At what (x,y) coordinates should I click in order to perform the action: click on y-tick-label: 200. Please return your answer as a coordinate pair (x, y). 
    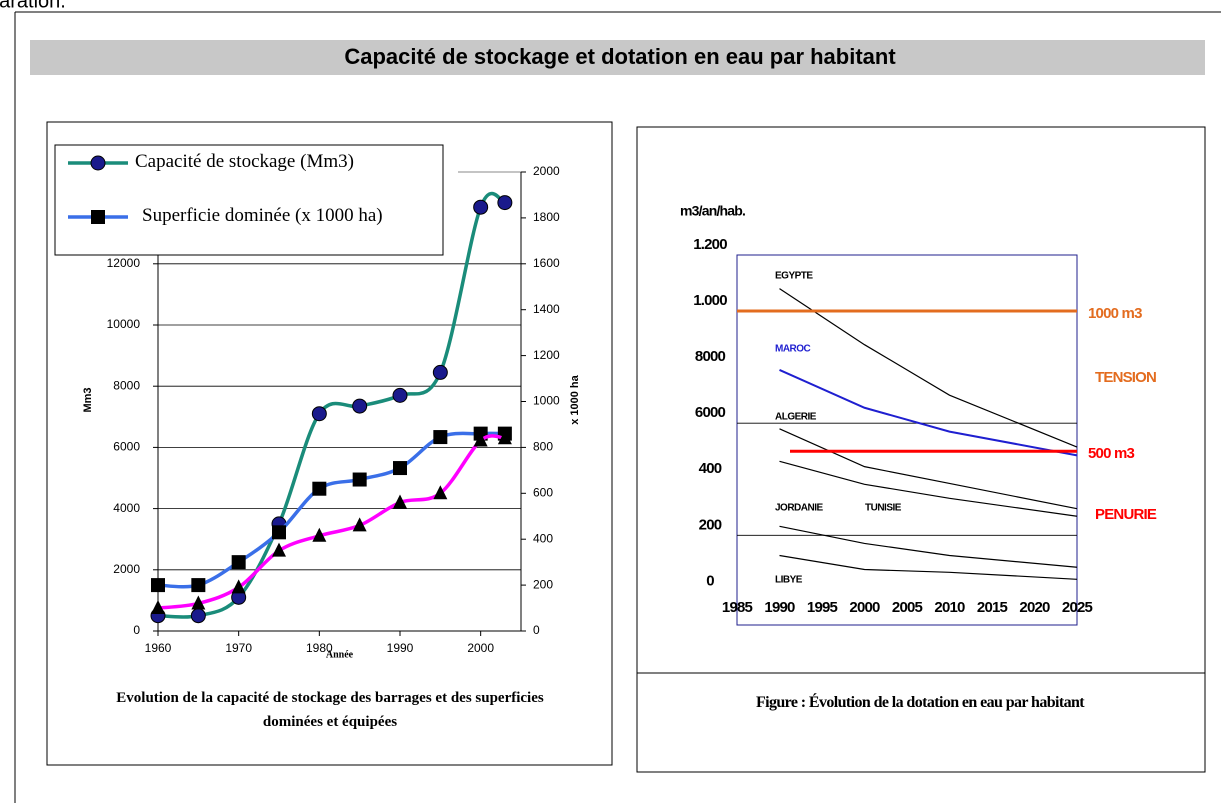
    Looking at the image, I should click on (710, 524).